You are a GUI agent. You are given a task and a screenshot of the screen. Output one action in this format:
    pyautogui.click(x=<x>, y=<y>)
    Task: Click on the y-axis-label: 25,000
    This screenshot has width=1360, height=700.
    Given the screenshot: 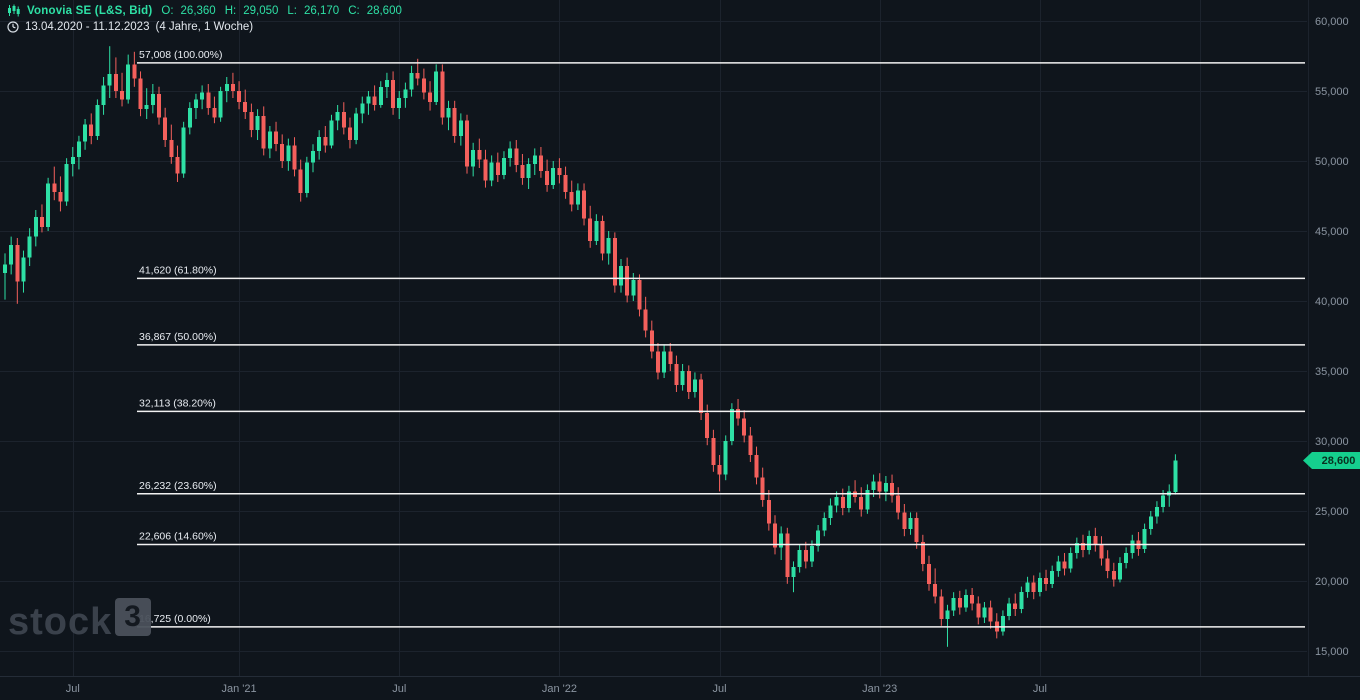 What is the action you would take?
    pyautogui.click(x=1332, y=512)
    